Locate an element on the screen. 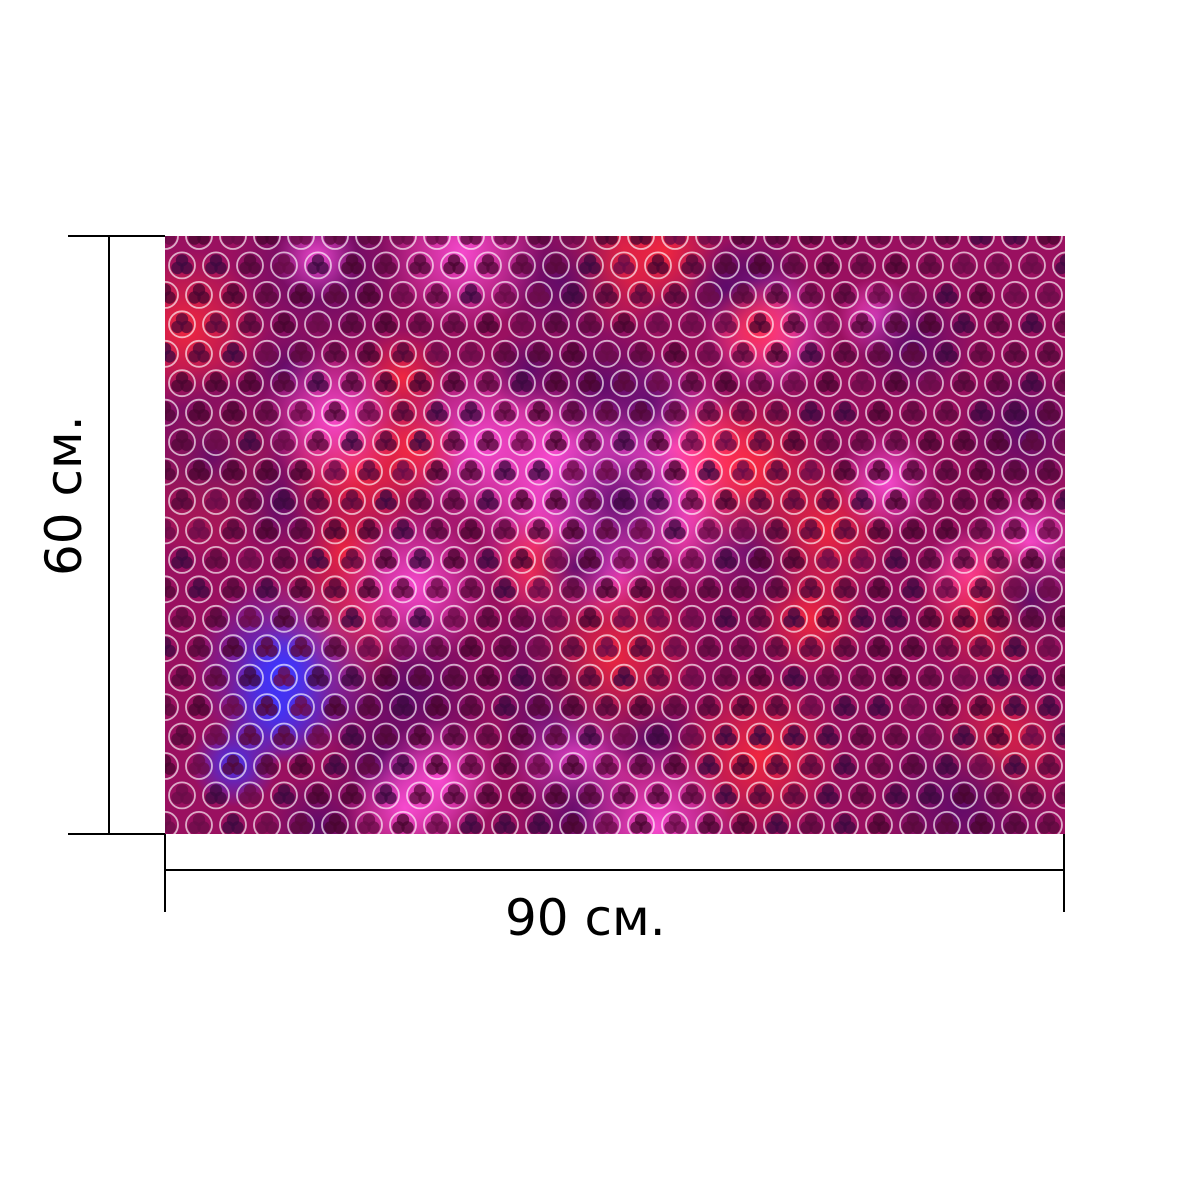 The width and height of the screenshot is (1200, 1200). height-dimension-top-tick is located at coordinates (116, 236).